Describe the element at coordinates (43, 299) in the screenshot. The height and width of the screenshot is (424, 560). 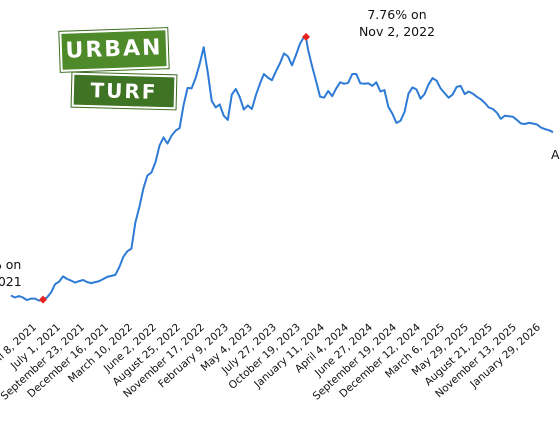
I see `min-rate-marker` at that location.